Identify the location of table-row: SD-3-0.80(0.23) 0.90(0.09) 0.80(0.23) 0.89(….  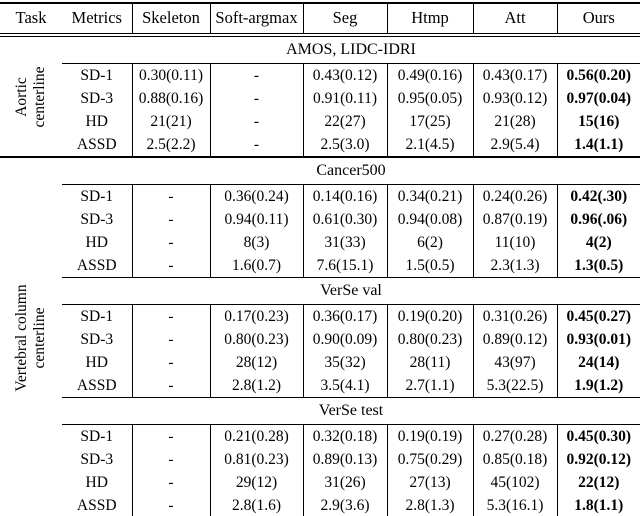
(320, 339).